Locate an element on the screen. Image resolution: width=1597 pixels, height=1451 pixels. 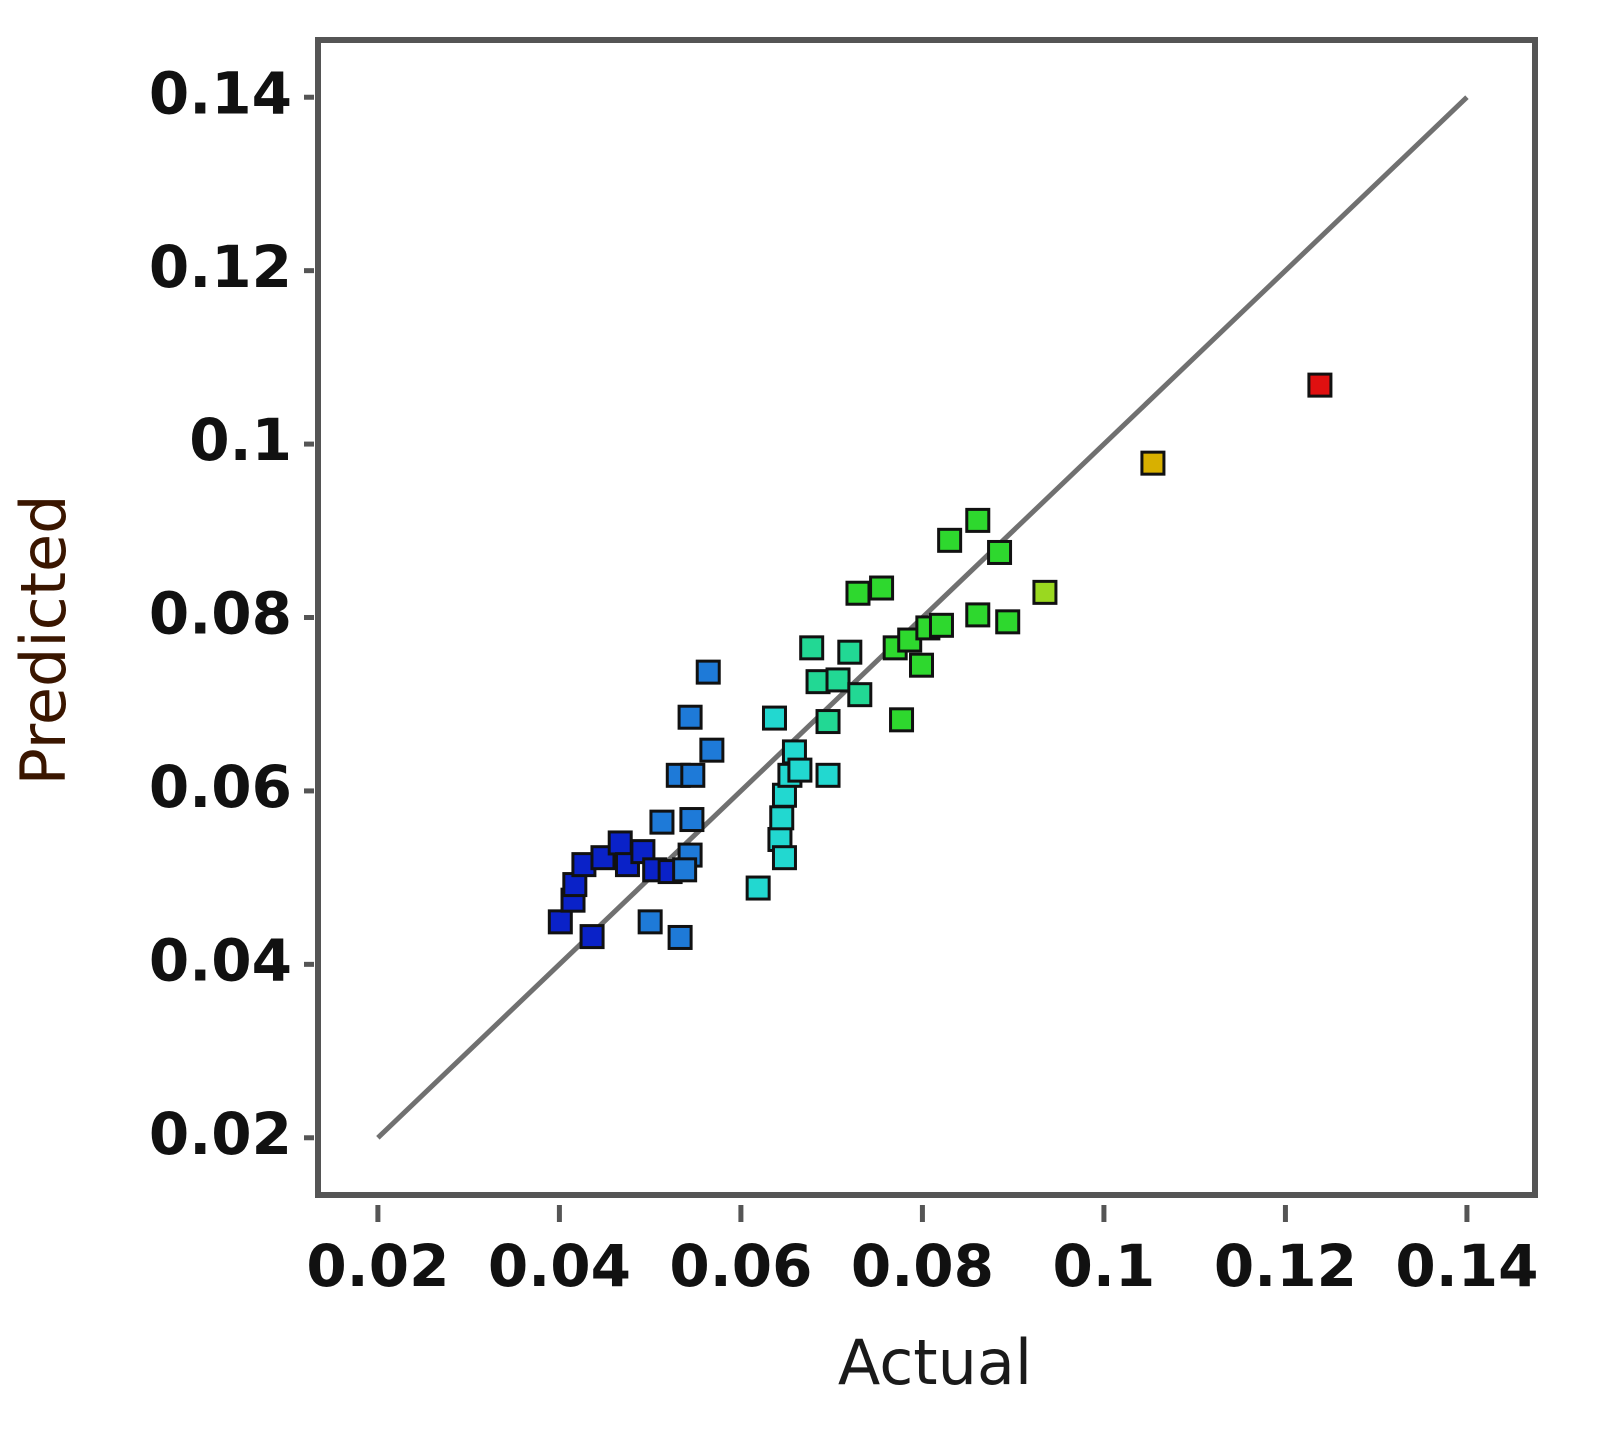
y-tick-label: 0.14 is located at coordinates (220, 93).